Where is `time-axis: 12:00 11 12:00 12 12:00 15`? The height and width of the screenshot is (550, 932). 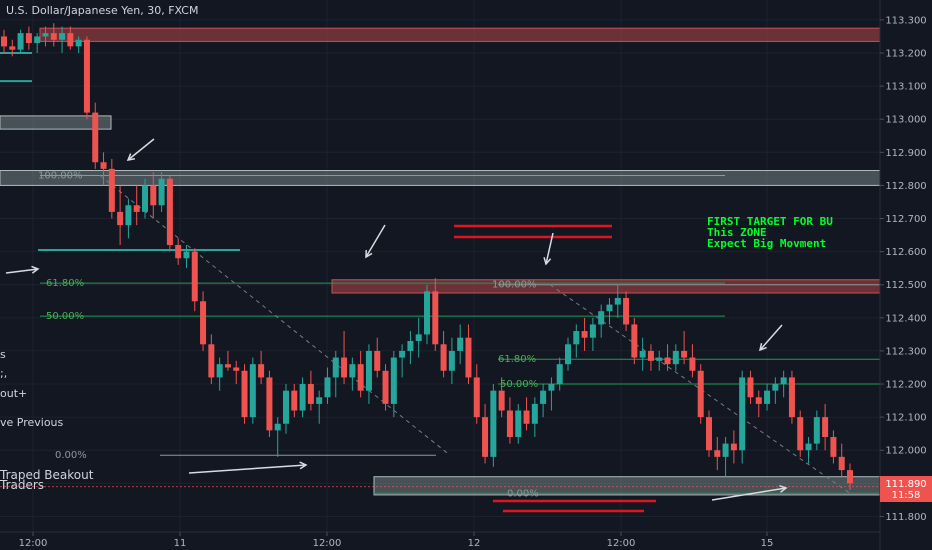 time-axis: 12:00 11 12:00 12 12:00 15 is located at coordinates (396, 540).